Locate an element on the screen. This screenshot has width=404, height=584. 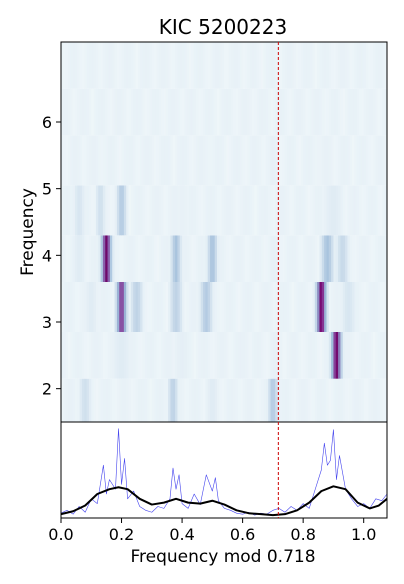
y-tick-label: 3 is located at coordinates (47, 322).